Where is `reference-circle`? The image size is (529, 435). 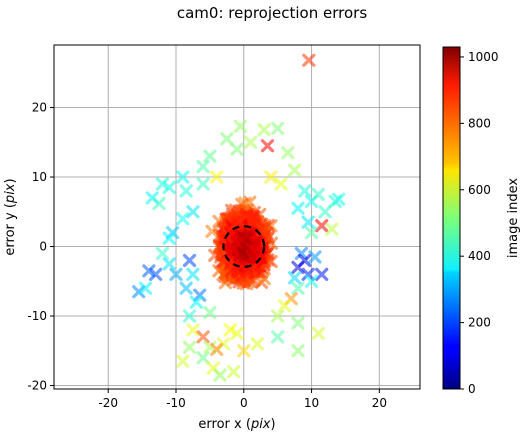 reference-circle is located at coordinates (244, 246).